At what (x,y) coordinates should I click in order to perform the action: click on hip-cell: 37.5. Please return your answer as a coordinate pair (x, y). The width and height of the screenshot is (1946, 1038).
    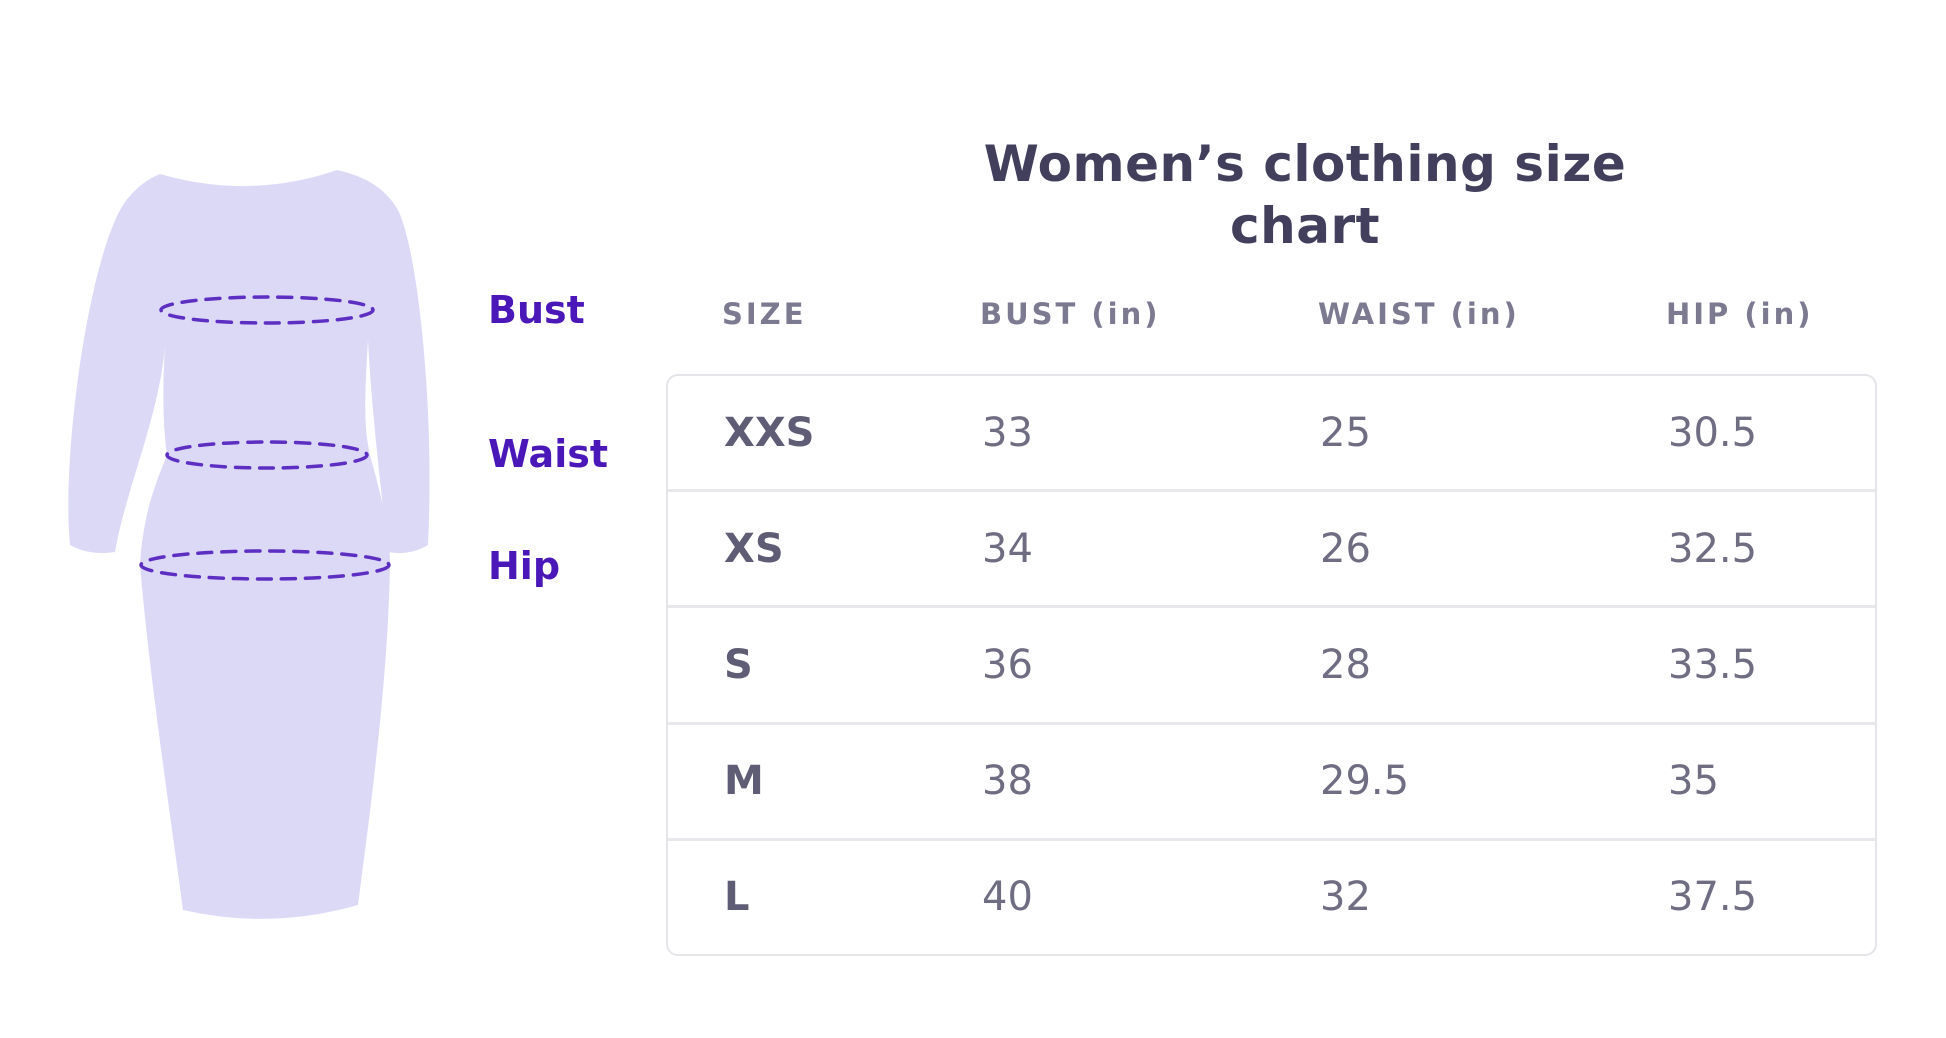
    Looking at the image, I should click on (1713, 897).